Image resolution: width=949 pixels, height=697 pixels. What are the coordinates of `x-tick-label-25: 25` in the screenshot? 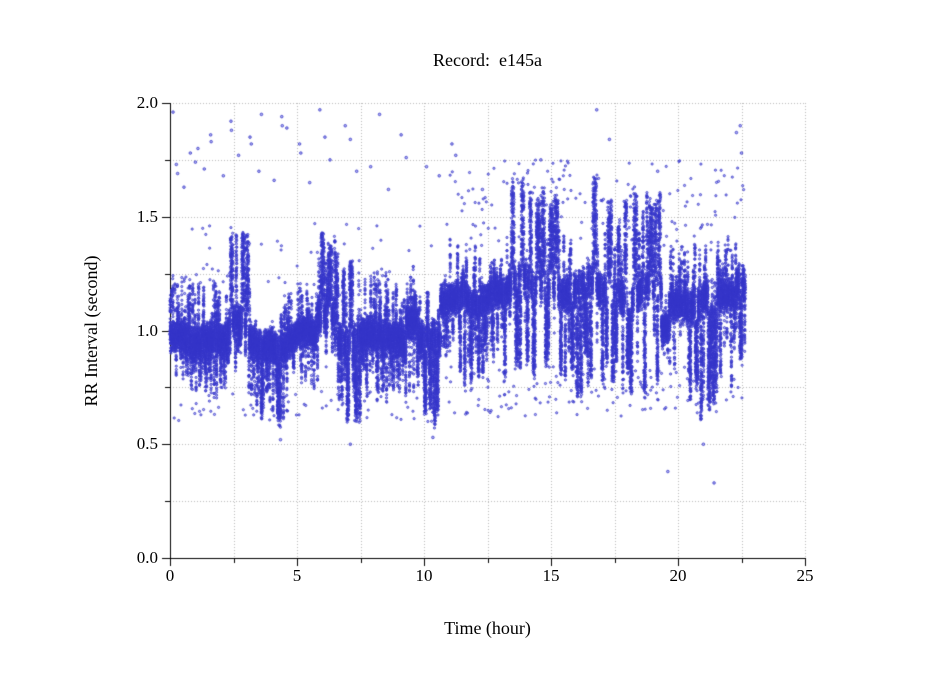 It's located at (805, 575).